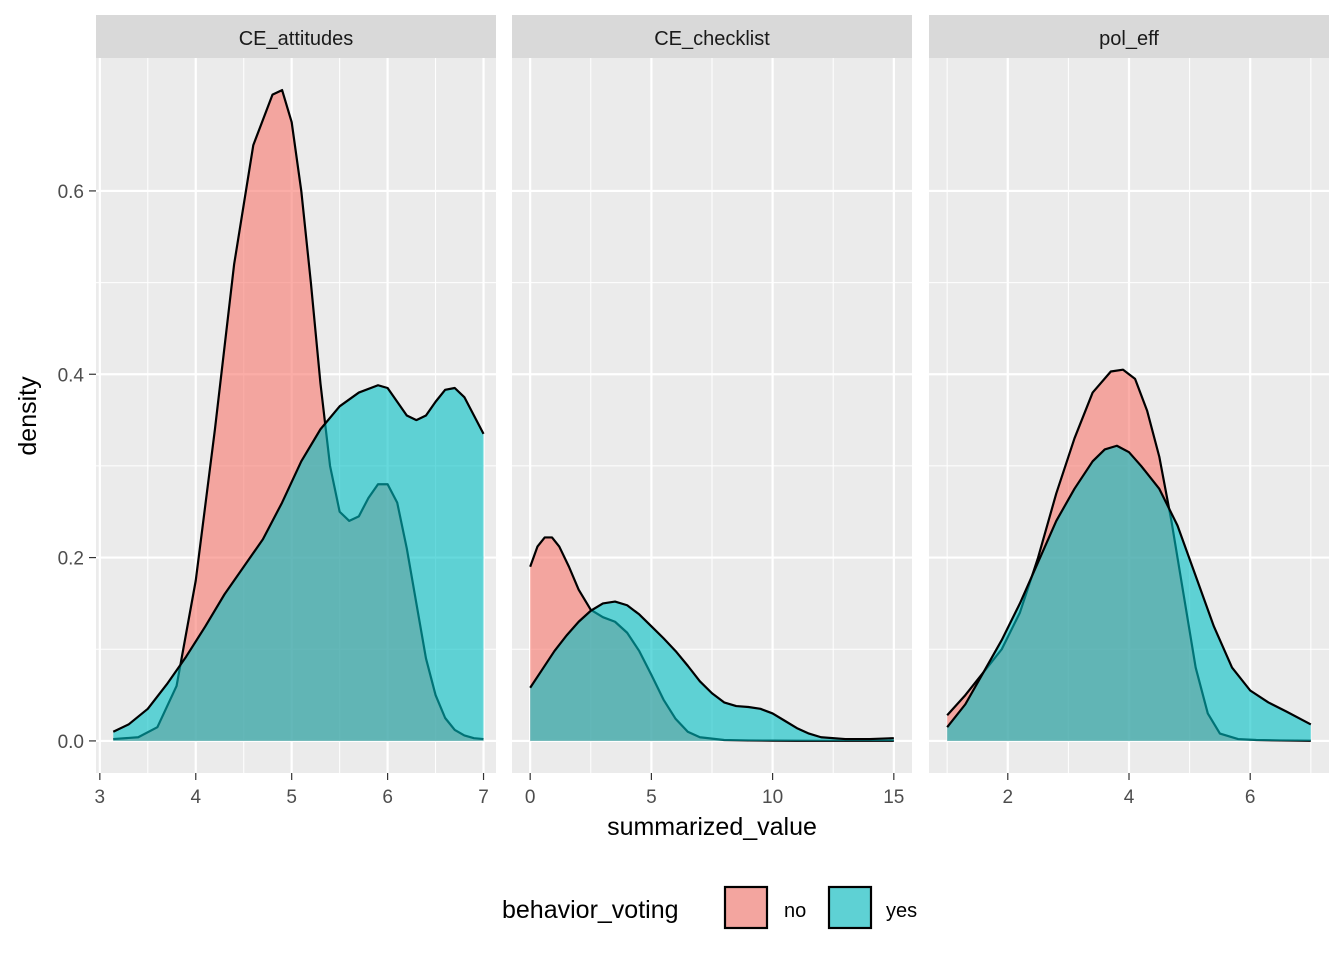  I want to click on facet-strip-label: pol_eff, so click(1129, 39).